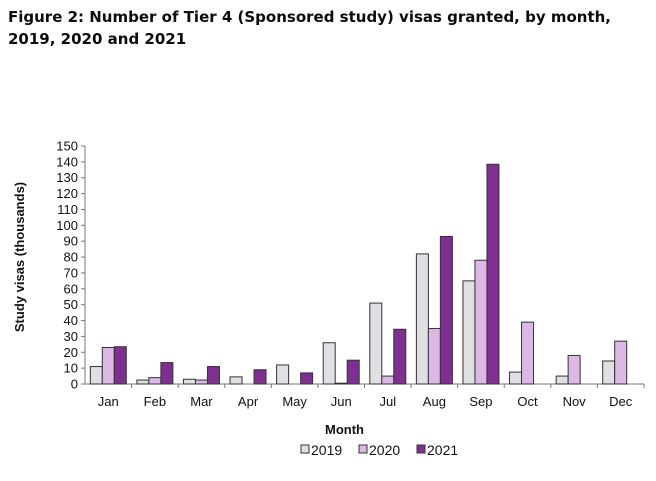 The width and height of the screenshot is (656, 481). I want to click on legend-label-2019: 2019, so click(326, 450).